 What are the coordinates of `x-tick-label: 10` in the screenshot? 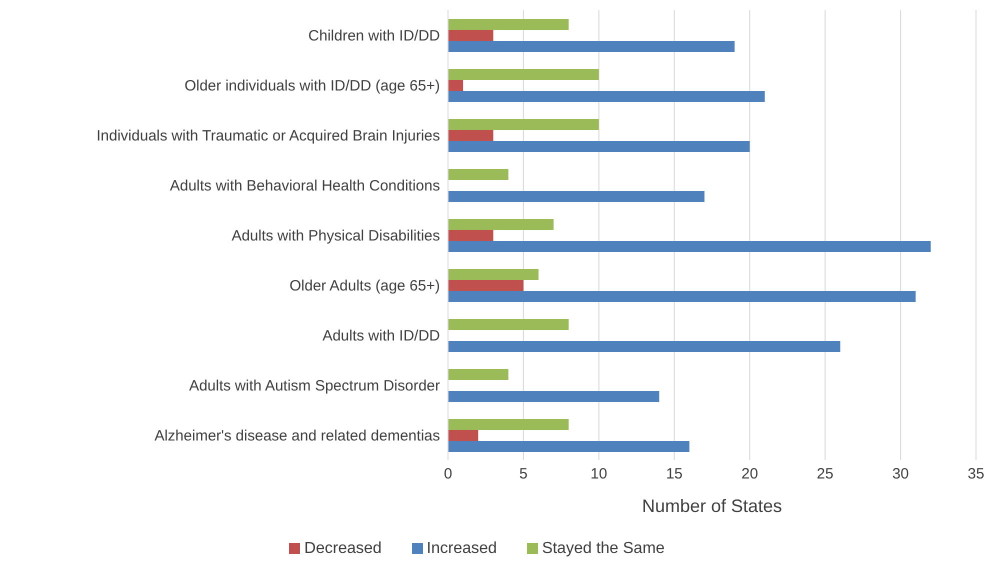 It's located at (599, 474).